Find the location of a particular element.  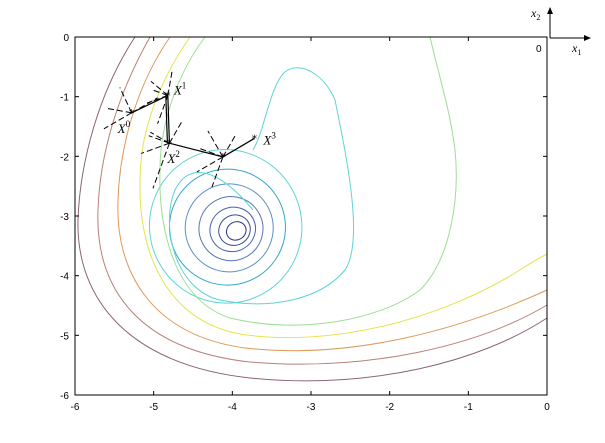

x-tick-labels: -6 -5 -4 -3 -2 -1 0 is located at coordinates (311, 407).